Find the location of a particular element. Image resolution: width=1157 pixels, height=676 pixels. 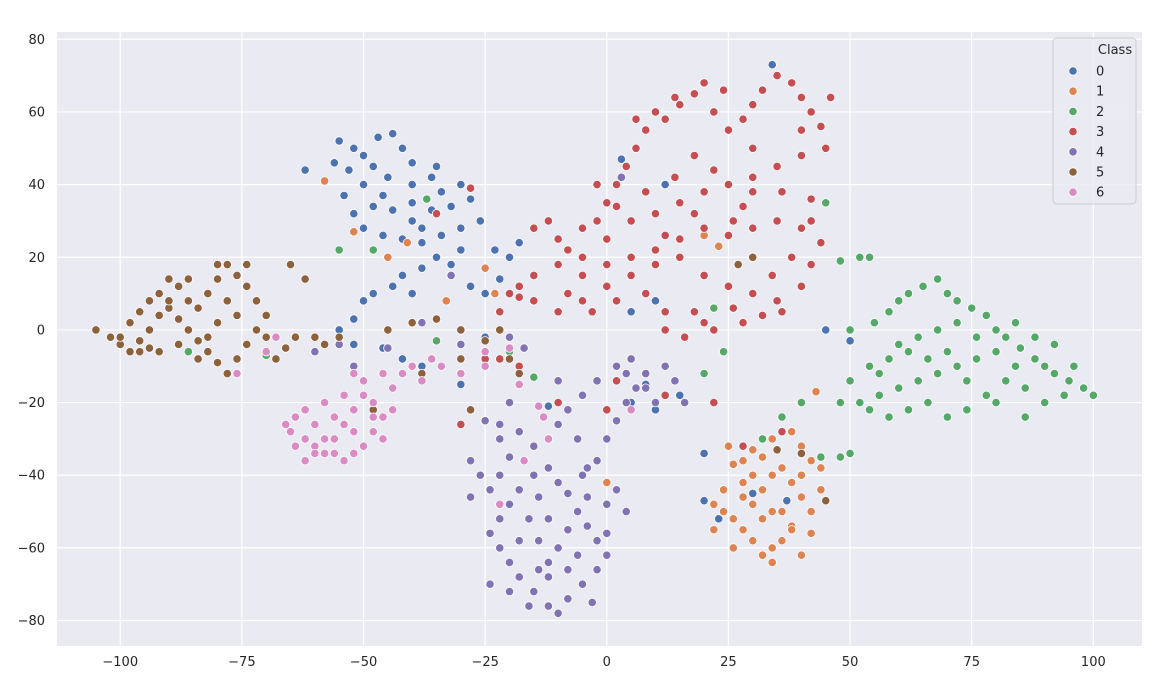

x-axis-tick-labels: −100 −75 −50 −25 0 25 50 75 100 is located at coordinates (603, 662).